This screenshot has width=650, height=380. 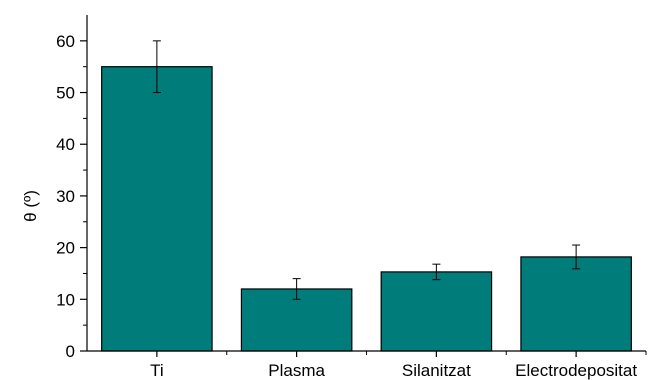 What do you see at coordinates (576, 304) in the screenshot?
I see `bar-electrodepositat` at bounding box center [576, 304].